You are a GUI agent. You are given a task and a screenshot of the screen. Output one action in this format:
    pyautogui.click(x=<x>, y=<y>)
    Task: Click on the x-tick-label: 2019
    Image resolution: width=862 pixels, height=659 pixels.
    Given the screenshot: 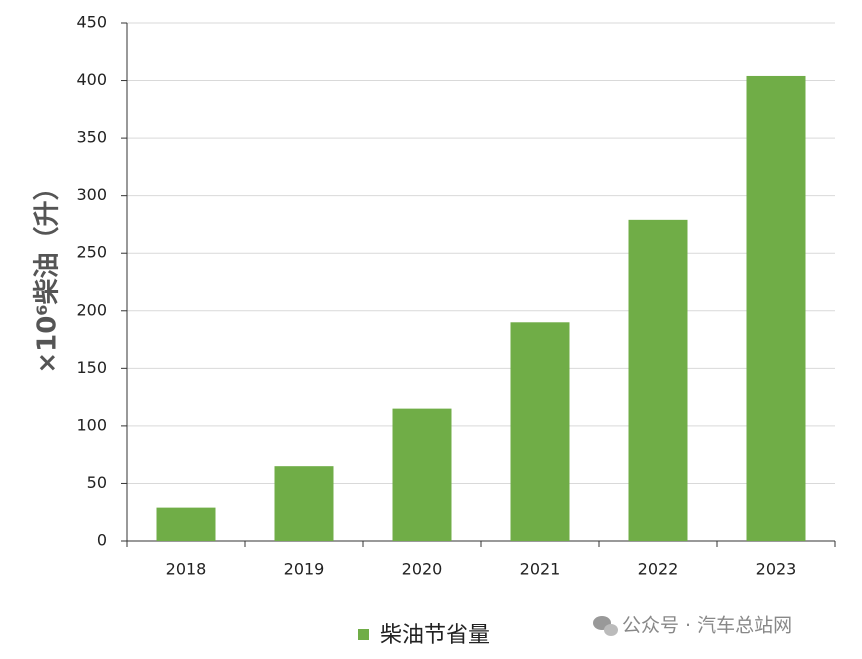 What is the action you would take?
    pyautogui.click(x=304, y=569)
    